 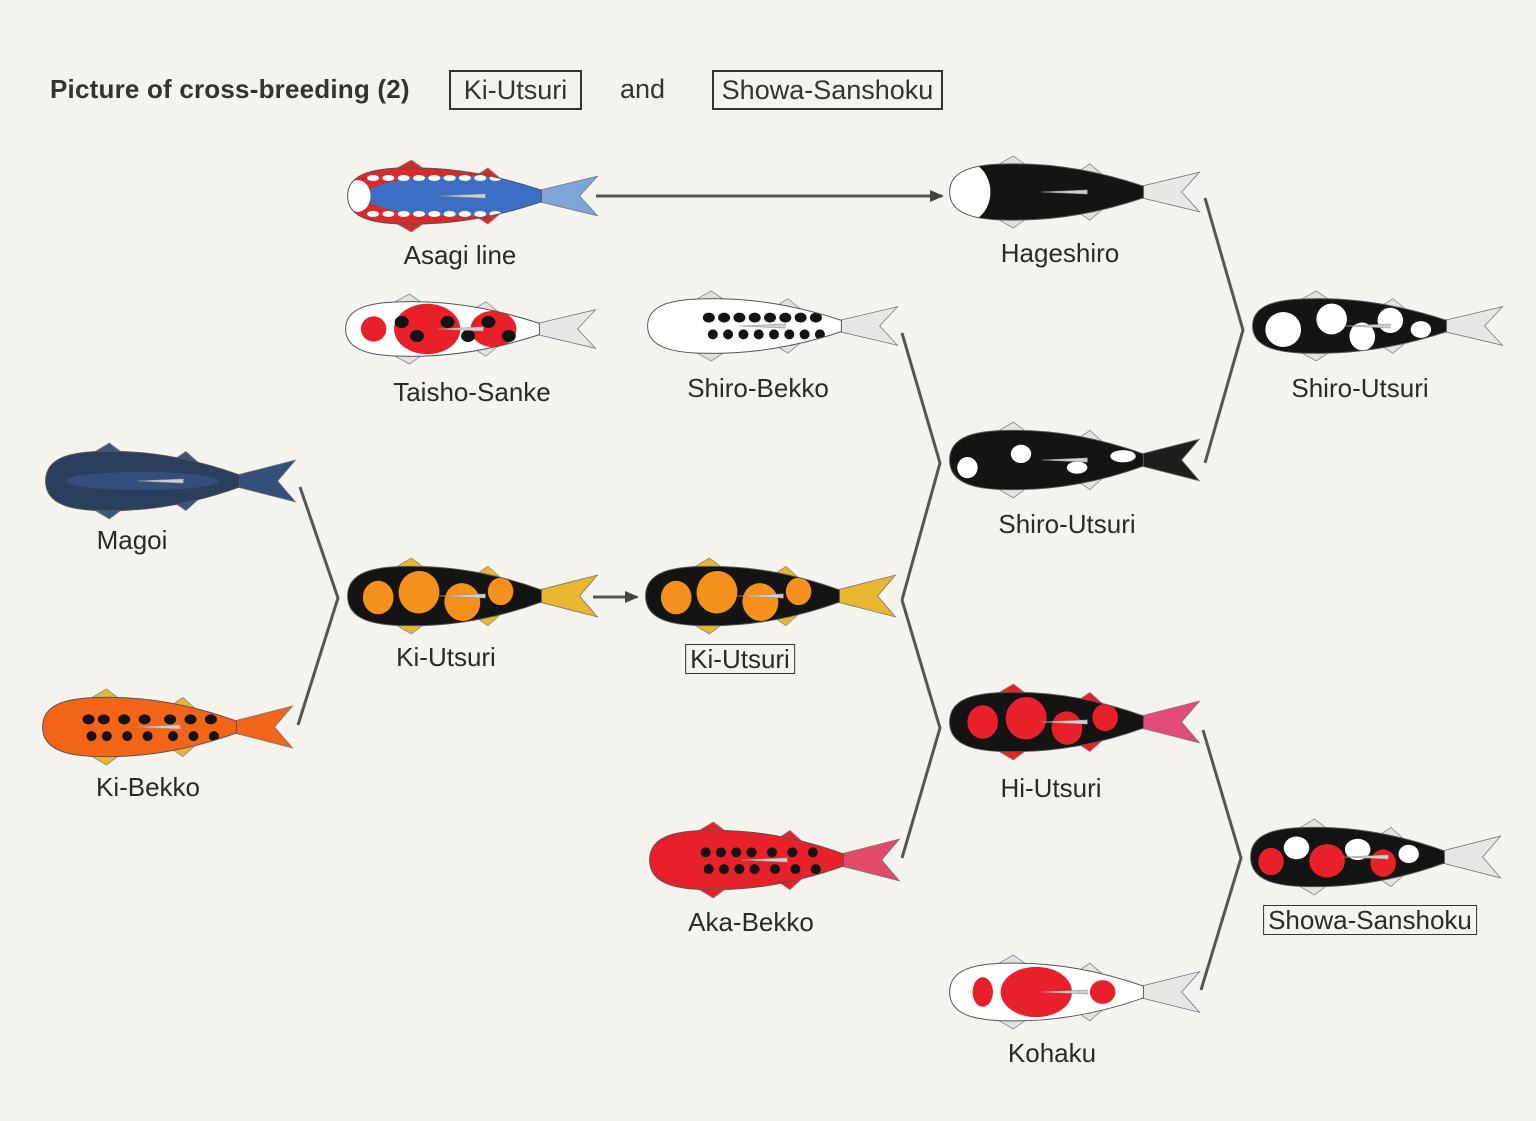 What do you see at coordinates (446, 657) in the screenshot?
I see `label-kiutsuri-1: Ki-Utsuri` at bounding box center [446, 657].